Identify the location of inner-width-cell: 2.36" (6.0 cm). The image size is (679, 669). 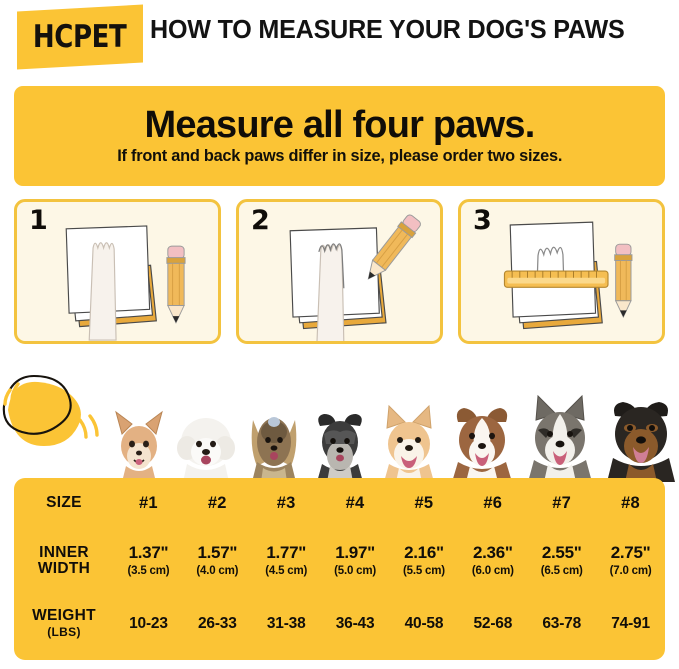
(492, 560).